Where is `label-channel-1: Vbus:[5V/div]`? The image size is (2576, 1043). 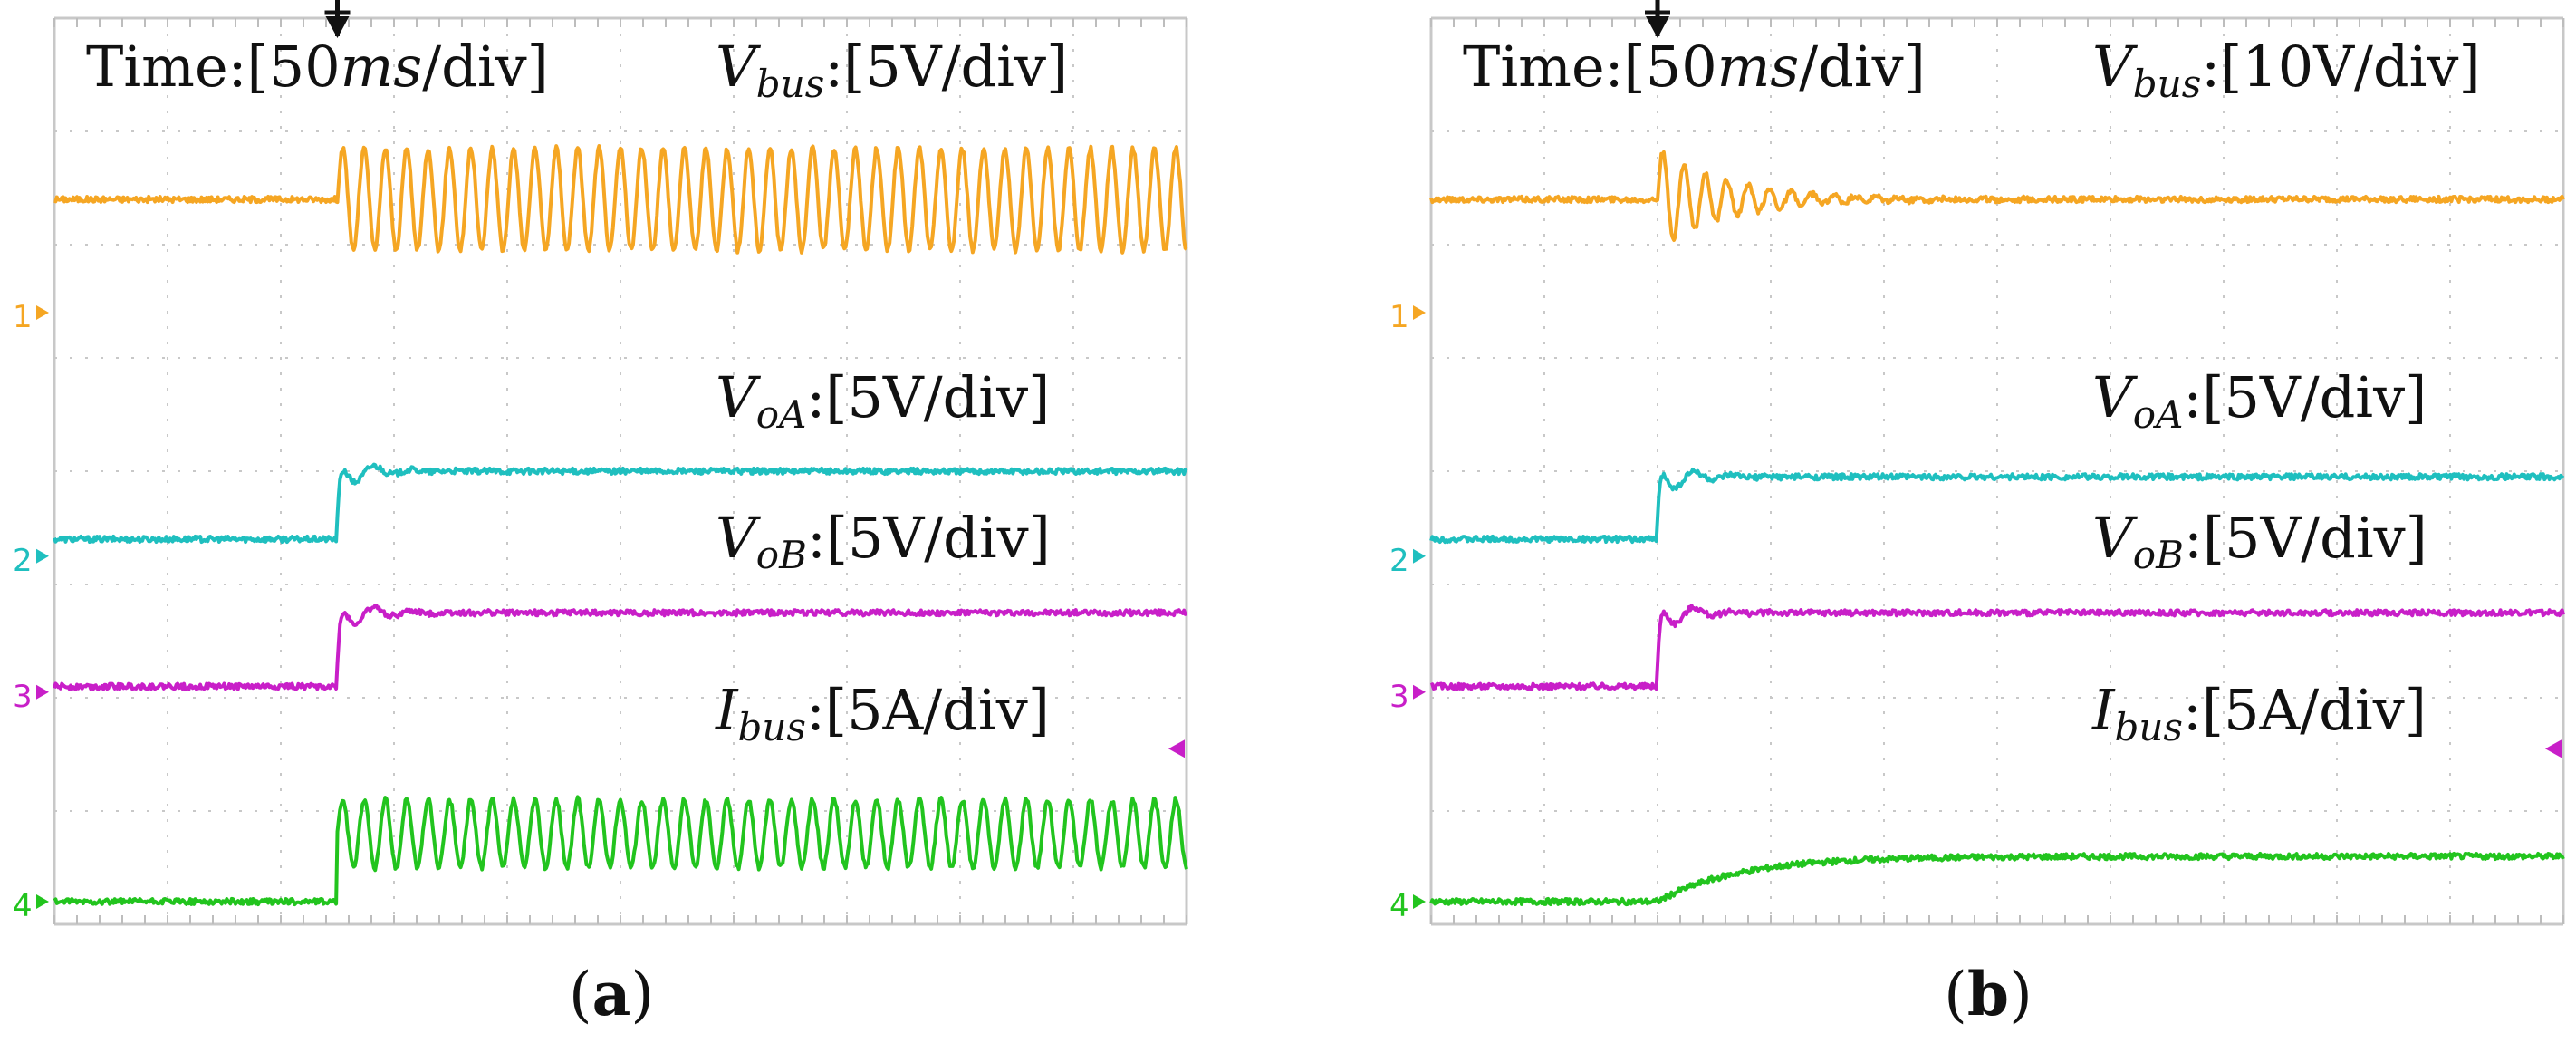
label-channel-1: Vbus:[5V/div] is located at coordinates (892, 70).